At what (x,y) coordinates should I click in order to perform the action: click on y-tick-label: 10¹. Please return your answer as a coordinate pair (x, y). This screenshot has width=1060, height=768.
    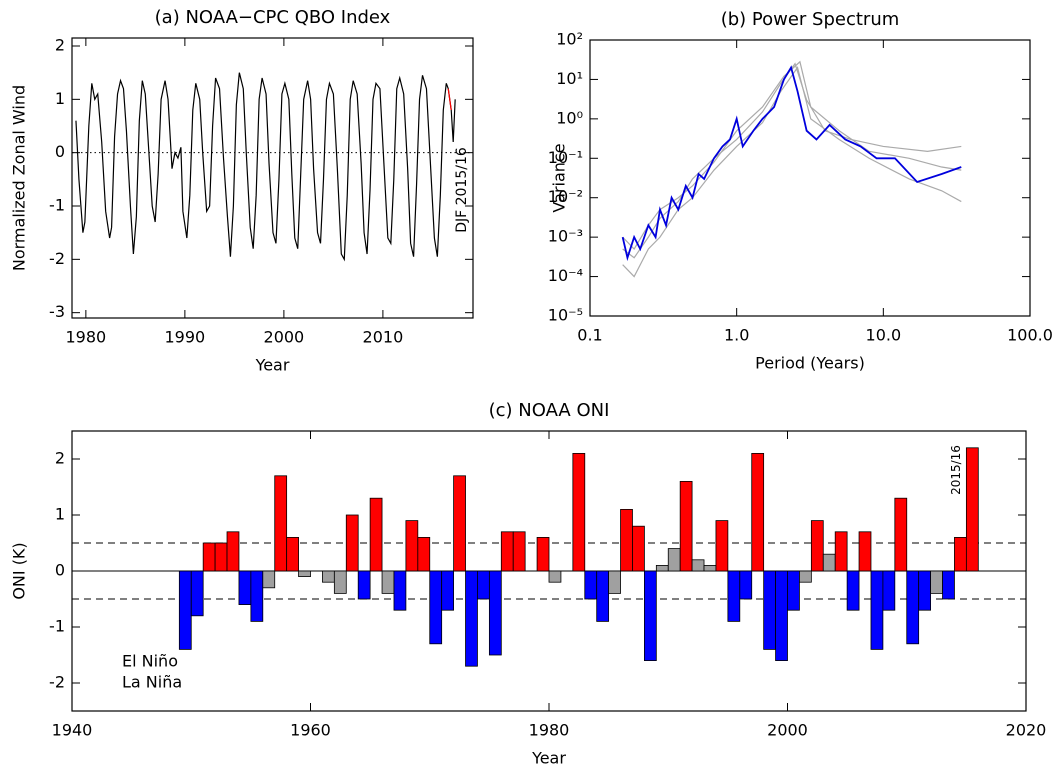
    Looking at the image, I should click on (569, 78).